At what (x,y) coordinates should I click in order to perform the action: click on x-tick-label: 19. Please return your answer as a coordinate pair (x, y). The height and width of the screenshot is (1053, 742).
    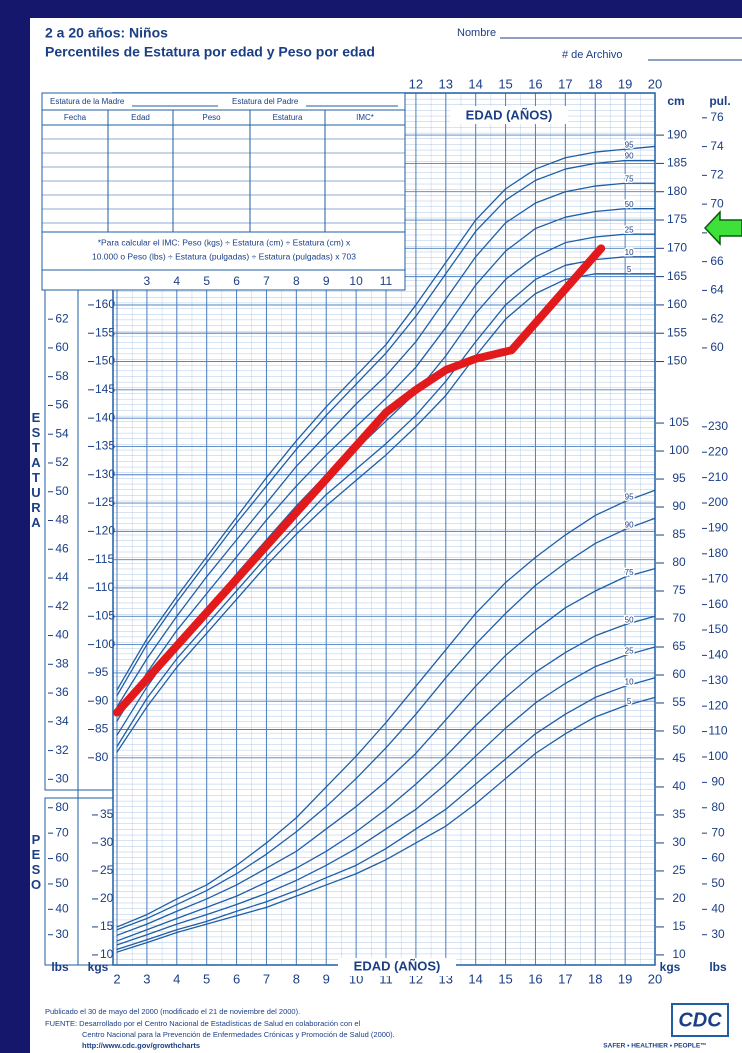
    Looking at the image, I should click on (625, 978).